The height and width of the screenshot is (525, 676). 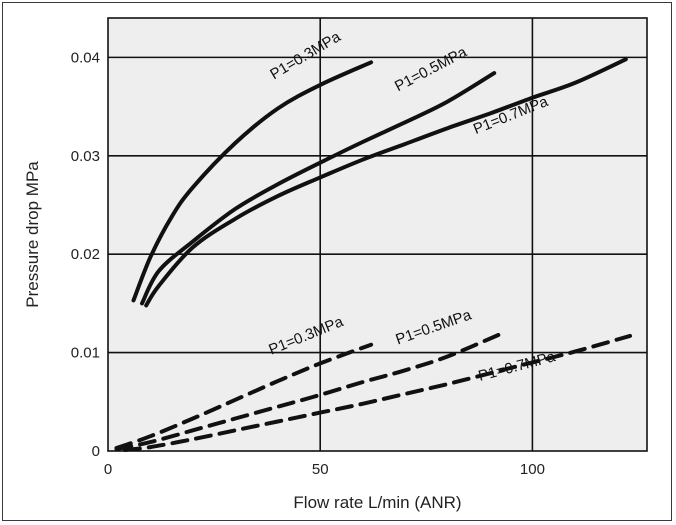 I want to click on y-tick-label: 0, so click(x=96, y=451).